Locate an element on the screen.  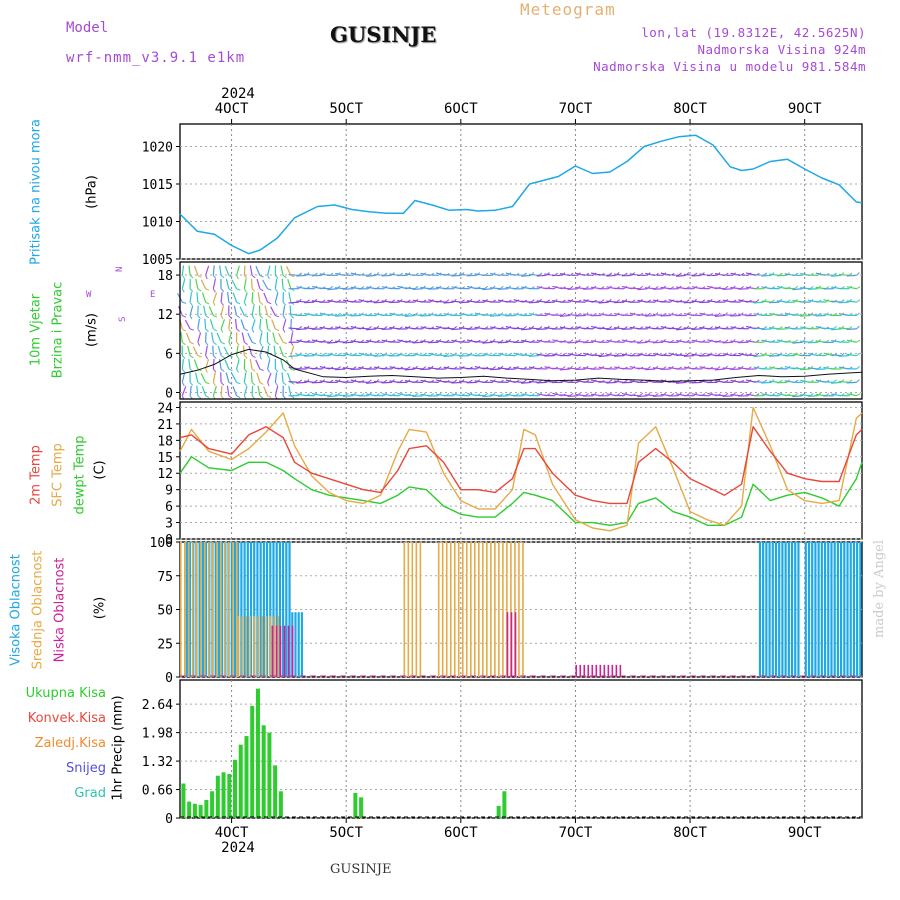
legend-total-rain: Ukupna Kisa is located at coordinates (65, 693).